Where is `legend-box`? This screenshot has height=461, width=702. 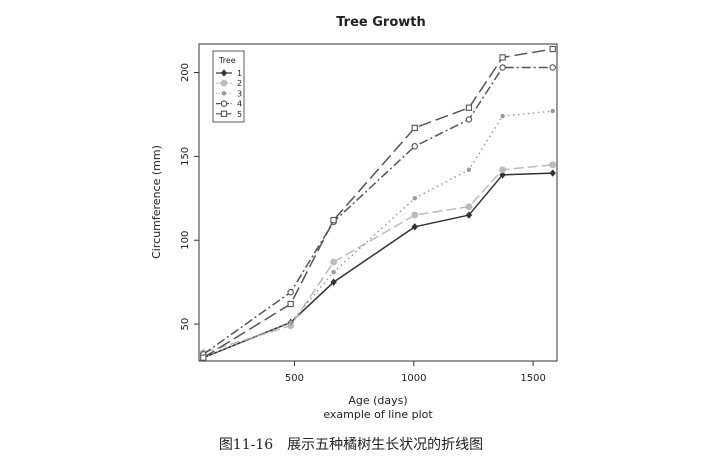
legend-box is located at coordinates (228, 86).